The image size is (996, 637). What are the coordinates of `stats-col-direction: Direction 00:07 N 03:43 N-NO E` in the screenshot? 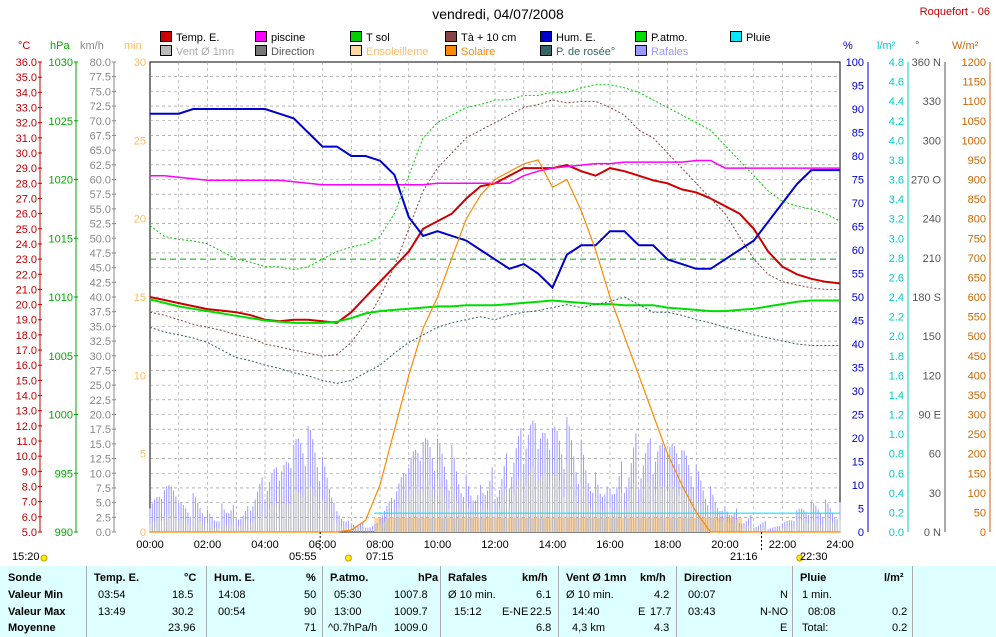 It's located at (734, 601).